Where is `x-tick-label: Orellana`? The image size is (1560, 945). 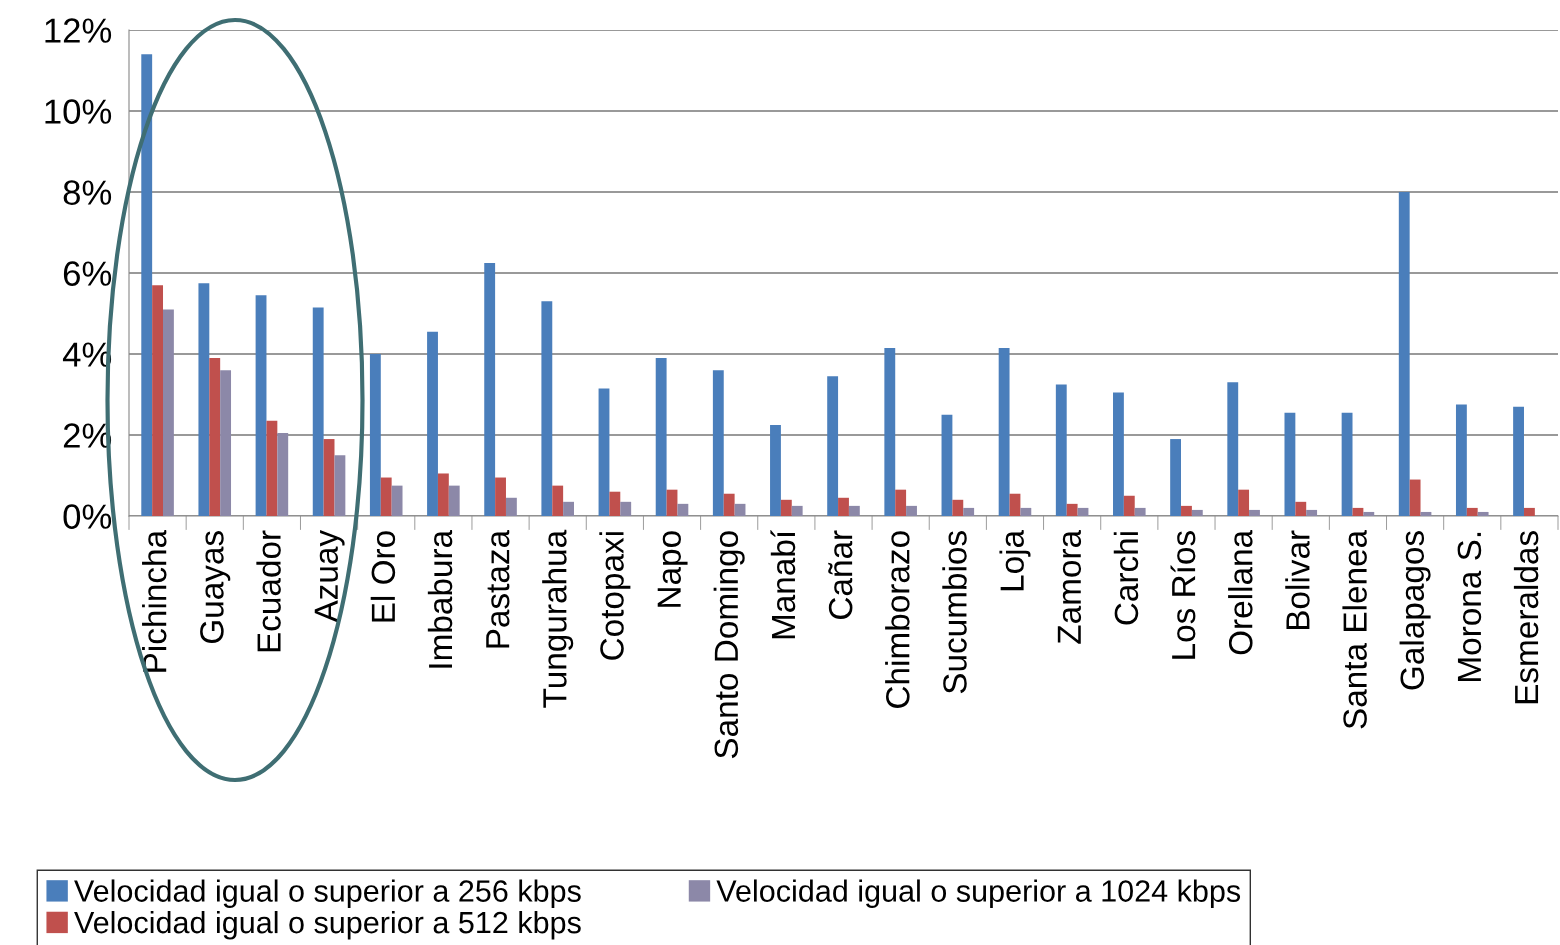
x-tick-label: Orellana is located at coordinates (1240, 592).